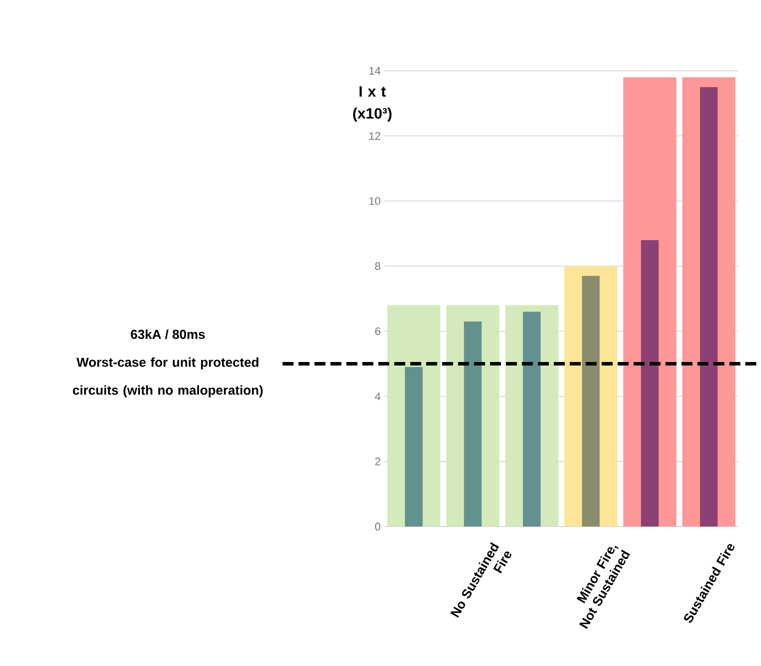  What do you see at coordinates (377, 462) in the screenshot?
I see `y-tick-label: 2` at bounding box center [377, 462].